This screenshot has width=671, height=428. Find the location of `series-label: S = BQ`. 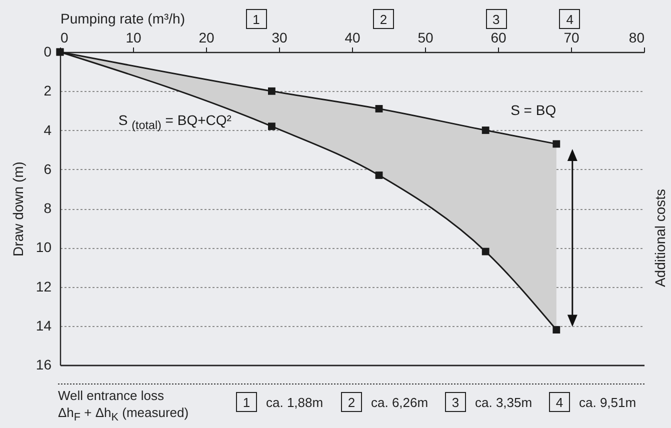

series-label: S = BQ is located at coordinates (533, 110).